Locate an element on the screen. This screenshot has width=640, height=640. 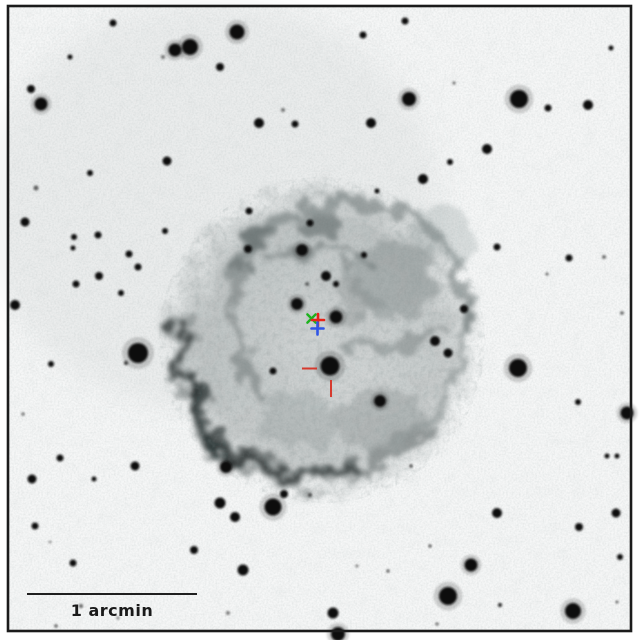
target-crosshair is located at coordinates (317, 382).